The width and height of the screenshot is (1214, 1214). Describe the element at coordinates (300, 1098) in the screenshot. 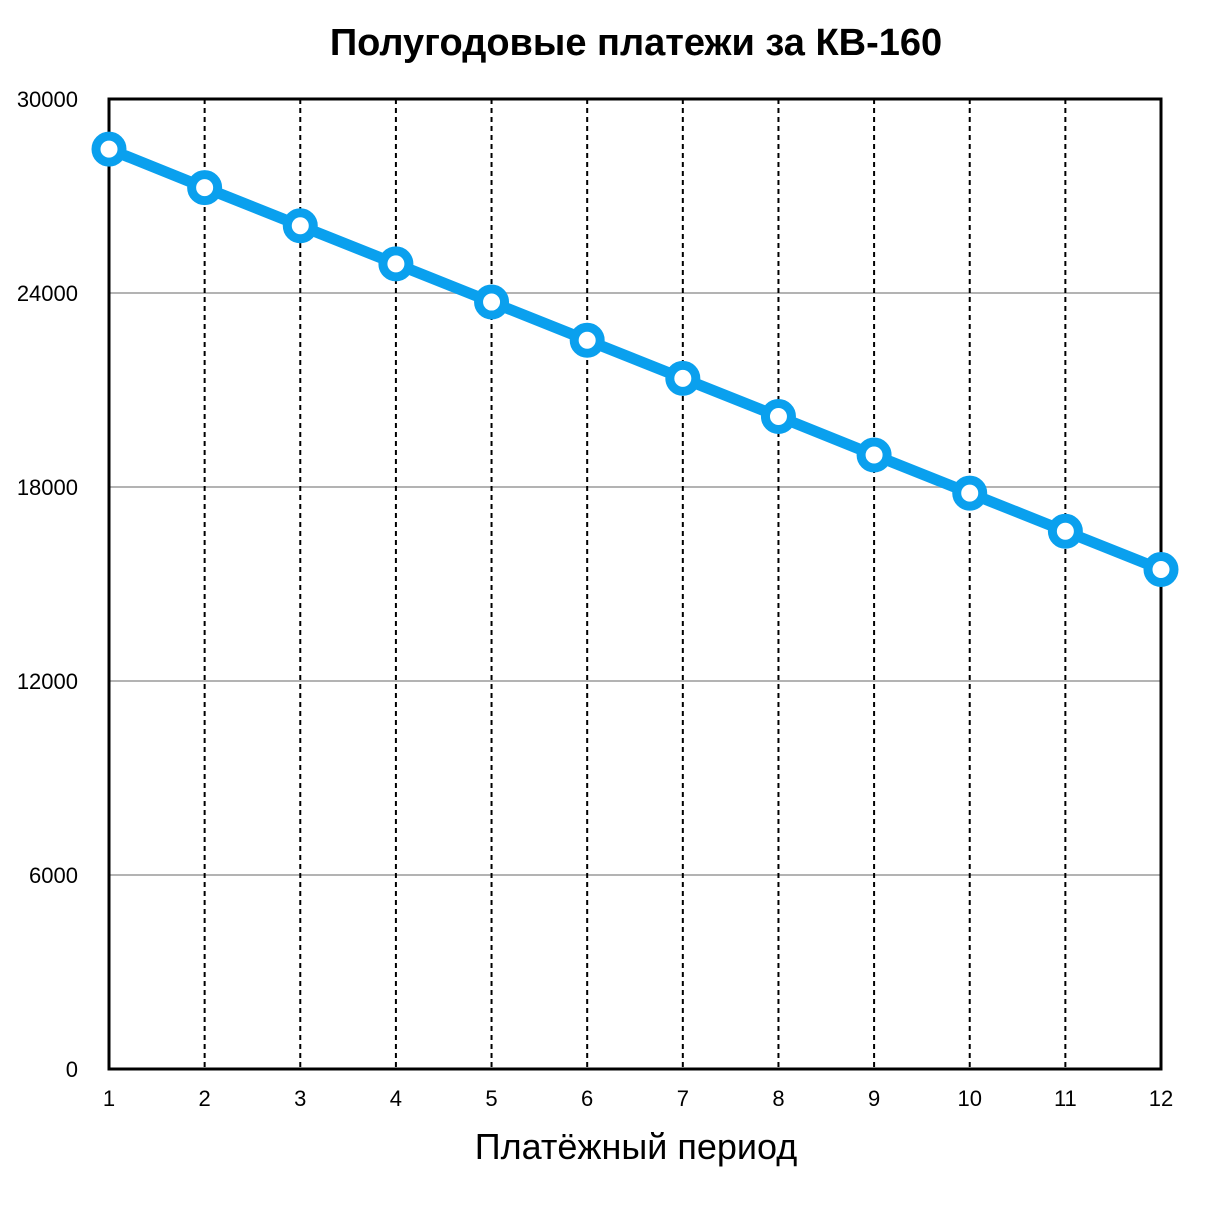

I see `x-tick-label: 3` at that location.